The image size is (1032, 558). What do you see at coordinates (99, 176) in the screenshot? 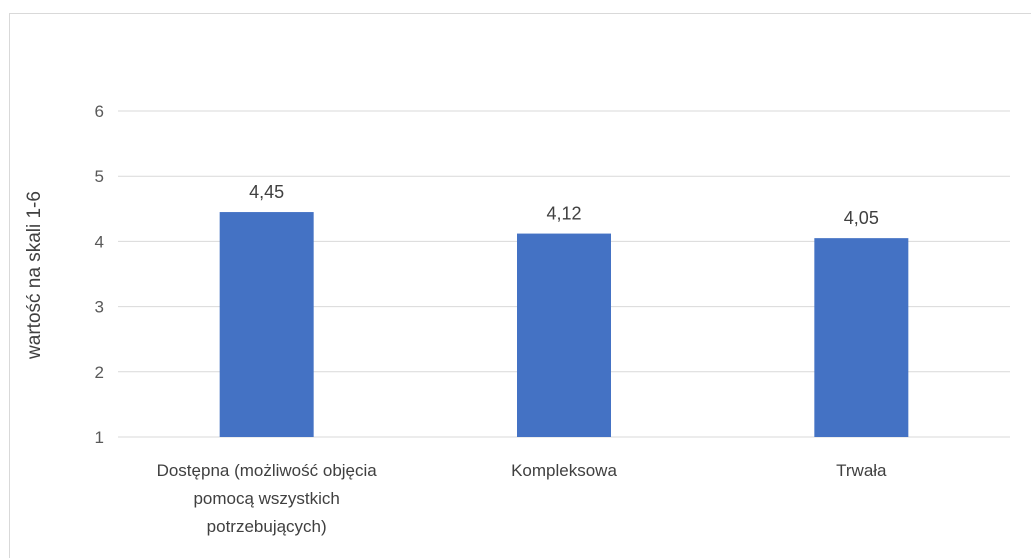
I see `y-tick-label: 5` at bounding box center [99, 176].